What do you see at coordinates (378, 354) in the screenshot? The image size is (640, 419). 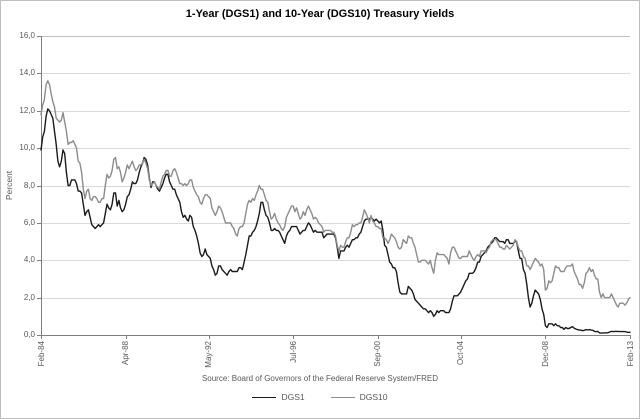 I see `x-tick-label: Sep-00` at bounding box center [378, 354].